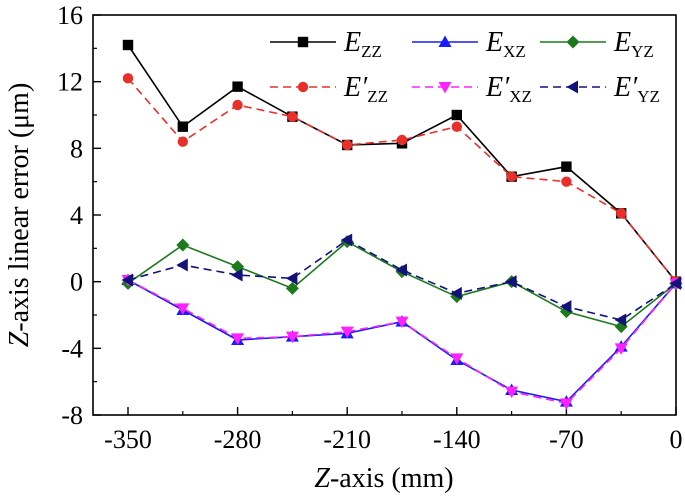 The image size is (685, 502). Describe the element at coordinates (329, 89) in the screenshot. I see `legend-entry: E′ZZ` at that location.